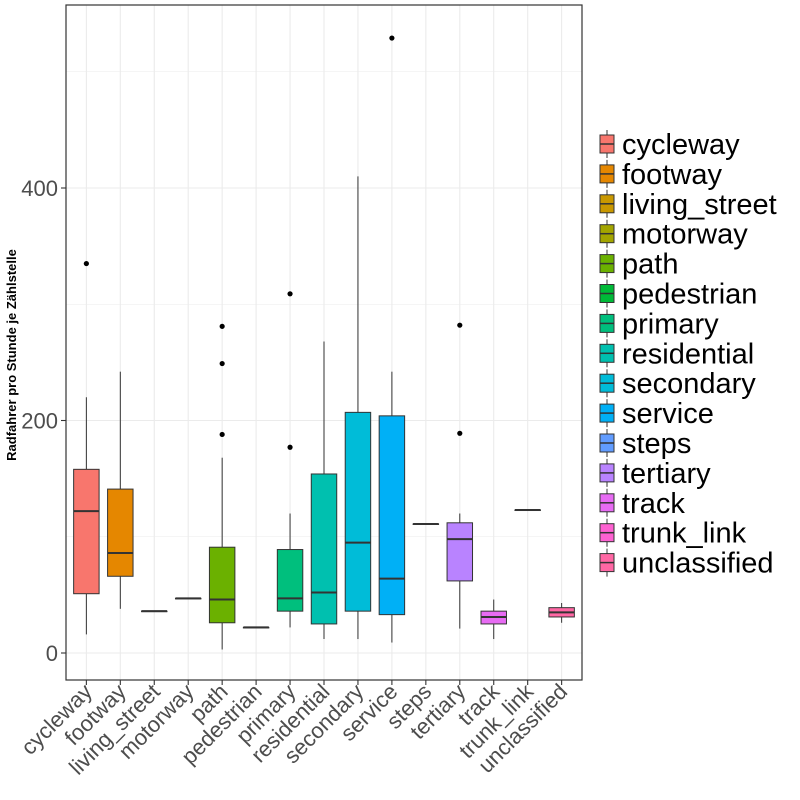 This screenshot has height=800, width=800. What do you see at coordinates (681, 145) in the screenshot?
I see `legend-label: cycleway` at bounding box center [681, 145].